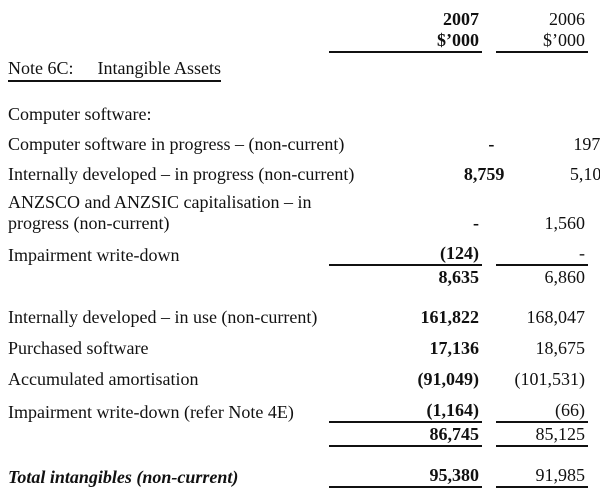 Image resolution: width=600 pixels, height=504 pixels. Describe the element at coordinates (405, 435) in the screenshot. I see `row-value-2007: 86,745` at that location.